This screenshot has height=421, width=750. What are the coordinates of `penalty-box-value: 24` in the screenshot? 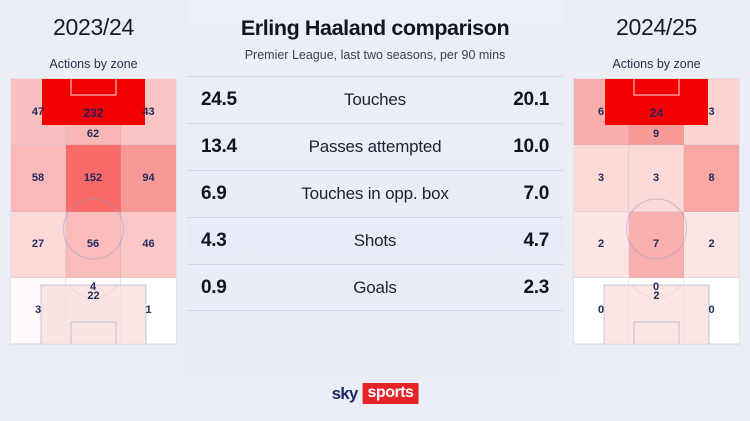 It's located at (656, 113).